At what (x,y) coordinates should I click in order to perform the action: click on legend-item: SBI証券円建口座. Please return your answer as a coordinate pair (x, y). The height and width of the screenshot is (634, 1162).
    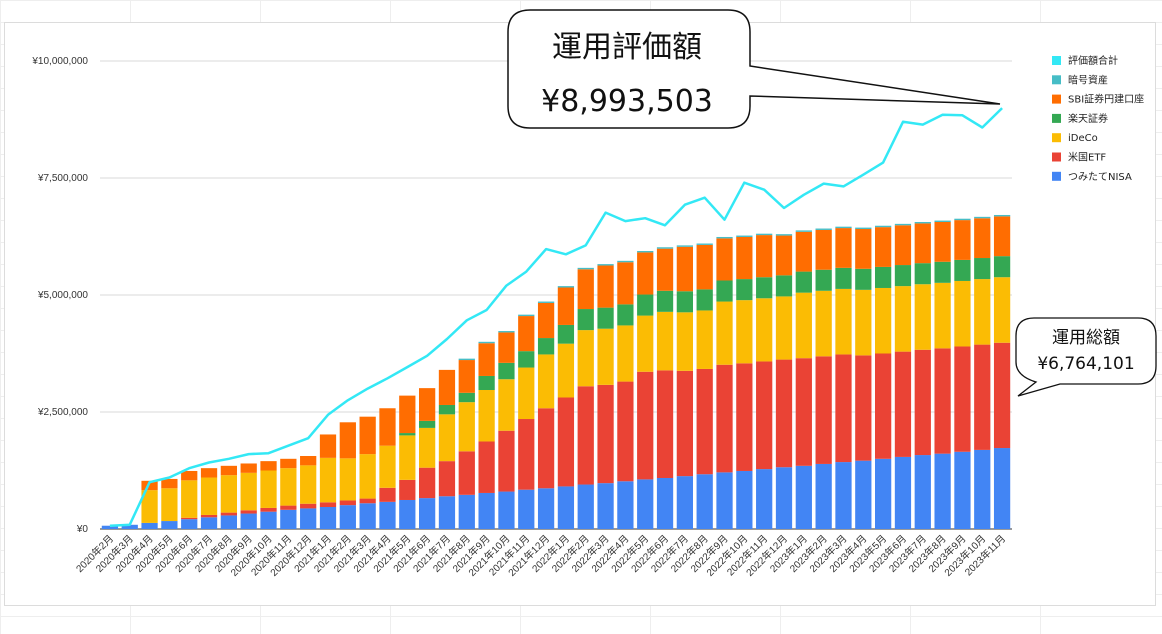
    Looking at the image, I should click on (1098, 99).